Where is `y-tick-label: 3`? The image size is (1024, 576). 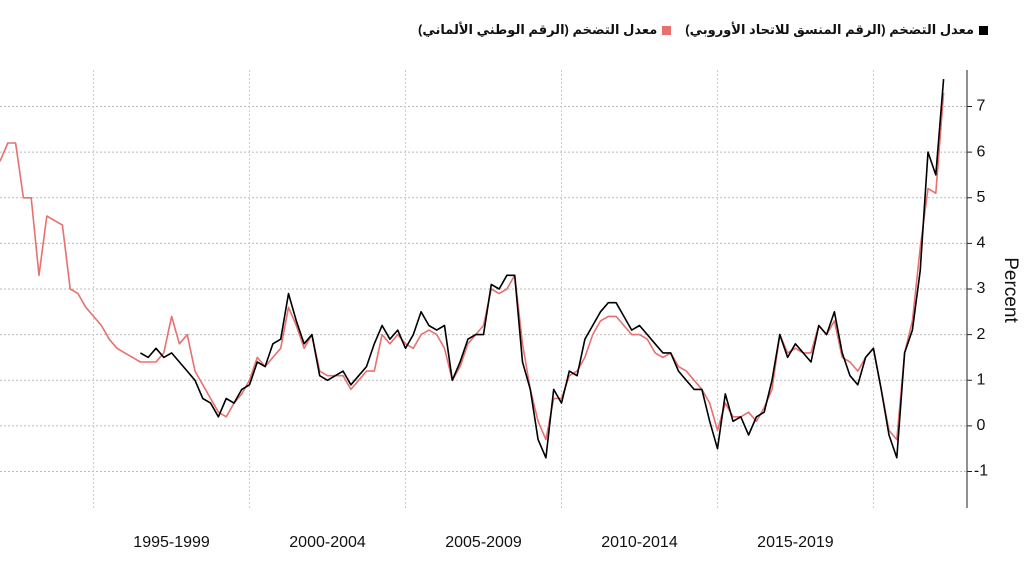 y-tick-label: 3 is located at coordinates (981, 288).